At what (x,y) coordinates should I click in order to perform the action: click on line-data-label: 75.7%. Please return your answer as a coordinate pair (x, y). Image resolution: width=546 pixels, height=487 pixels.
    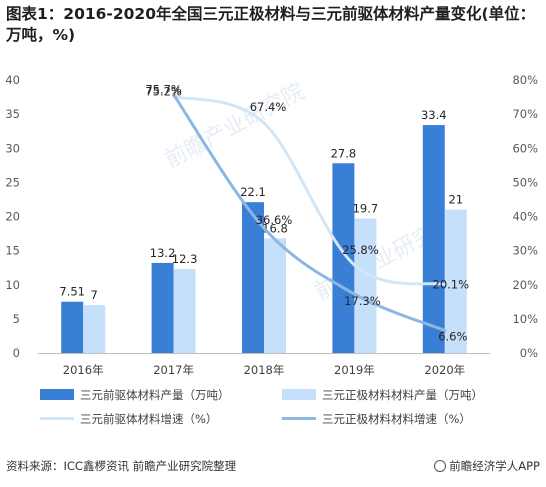
    Looking at the image, I should click on (163, 90).